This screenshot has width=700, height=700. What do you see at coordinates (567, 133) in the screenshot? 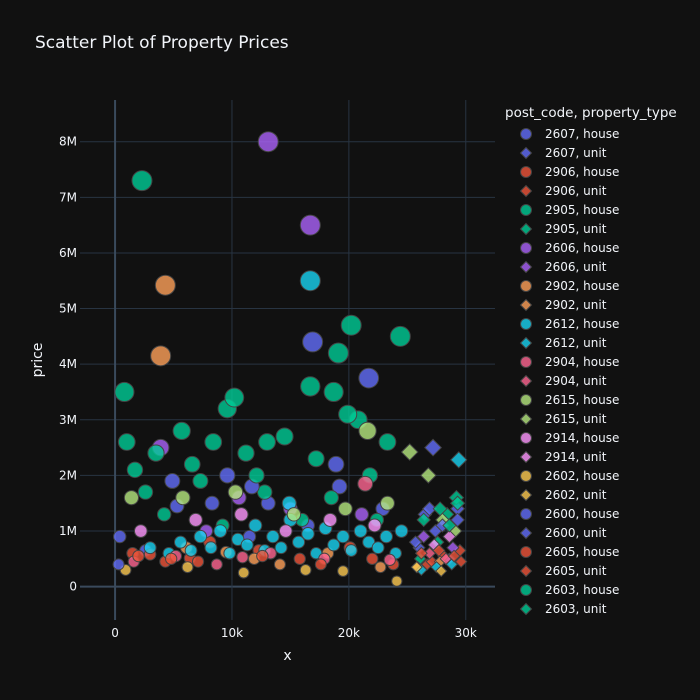
I see `legend-item-2607-house: 2607, house` at bounding box center [567, 133].